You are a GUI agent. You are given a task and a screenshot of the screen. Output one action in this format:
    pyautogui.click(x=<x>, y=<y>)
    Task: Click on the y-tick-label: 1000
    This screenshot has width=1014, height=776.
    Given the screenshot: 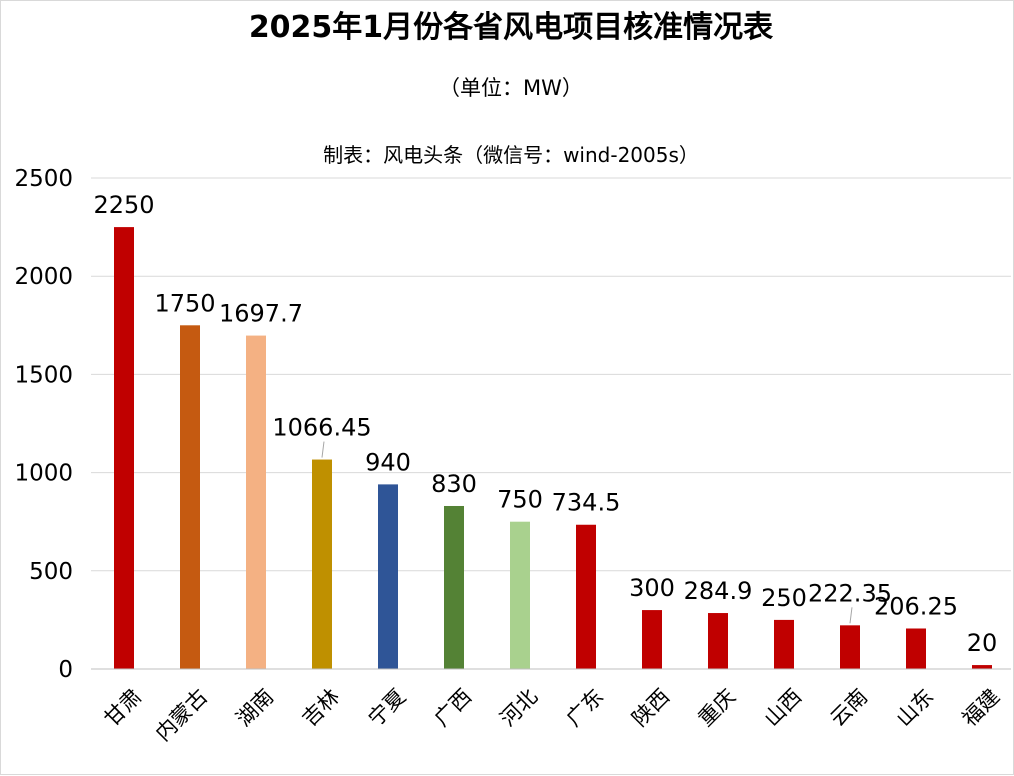 What is the action you would take?
    pyautogui.click(x=43, y=474)
    